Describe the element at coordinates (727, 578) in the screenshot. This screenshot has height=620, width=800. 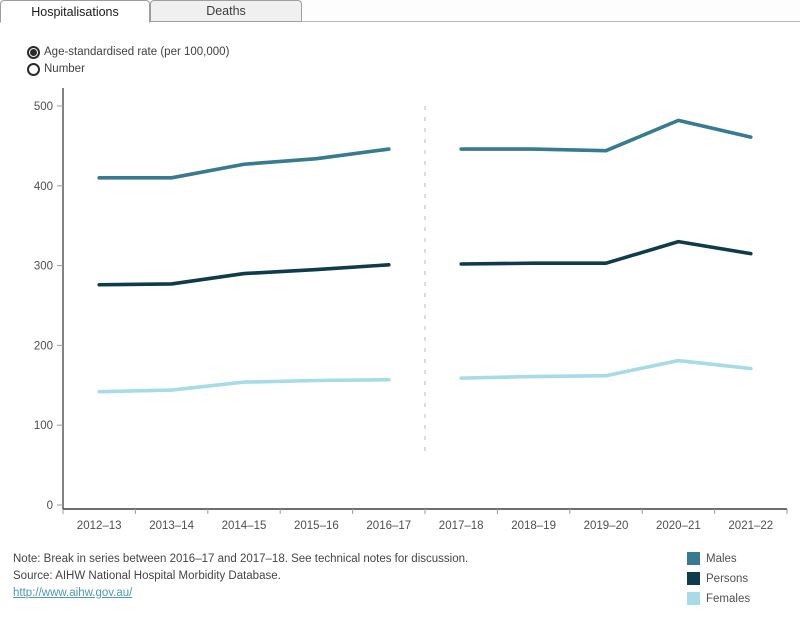
I see `legend-label: Persons` at that location.